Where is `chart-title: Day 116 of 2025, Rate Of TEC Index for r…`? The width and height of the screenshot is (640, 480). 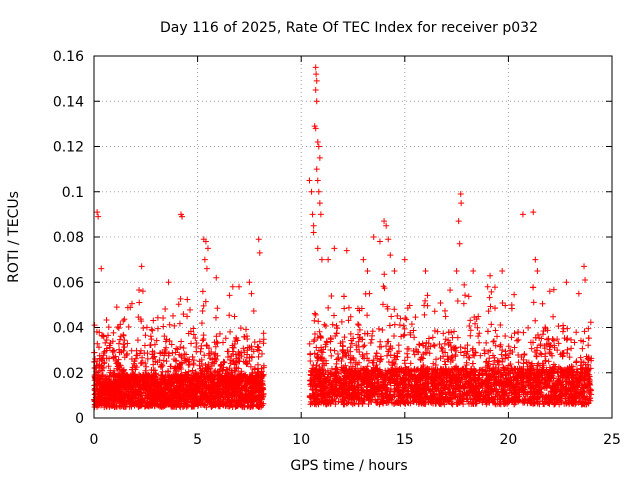 chart-title: Day 116 of 2025, Rate Of TEC Index for r… is located at coordinates (349, 28).